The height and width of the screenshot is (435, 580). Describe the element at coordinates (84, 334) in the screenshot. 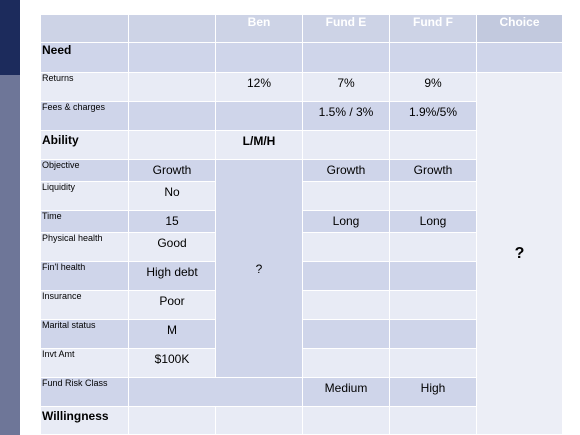

I see `row-label: Marital status` at that location.